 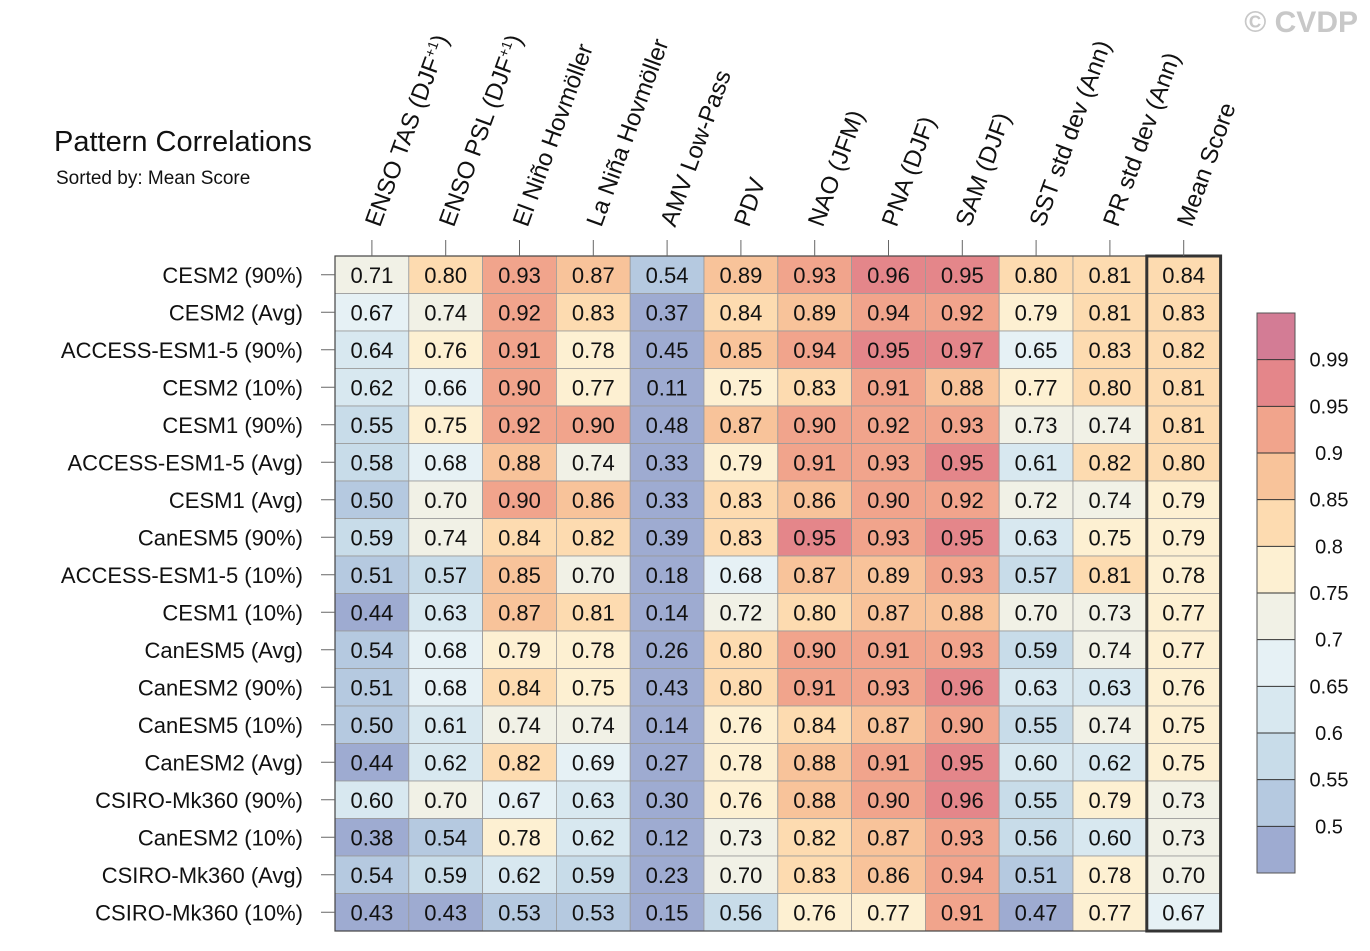 What do you see at coordinates (1036, 650) in the screenshot?
I see `cell-value: 0.59` at bounding box center [1036, 650].